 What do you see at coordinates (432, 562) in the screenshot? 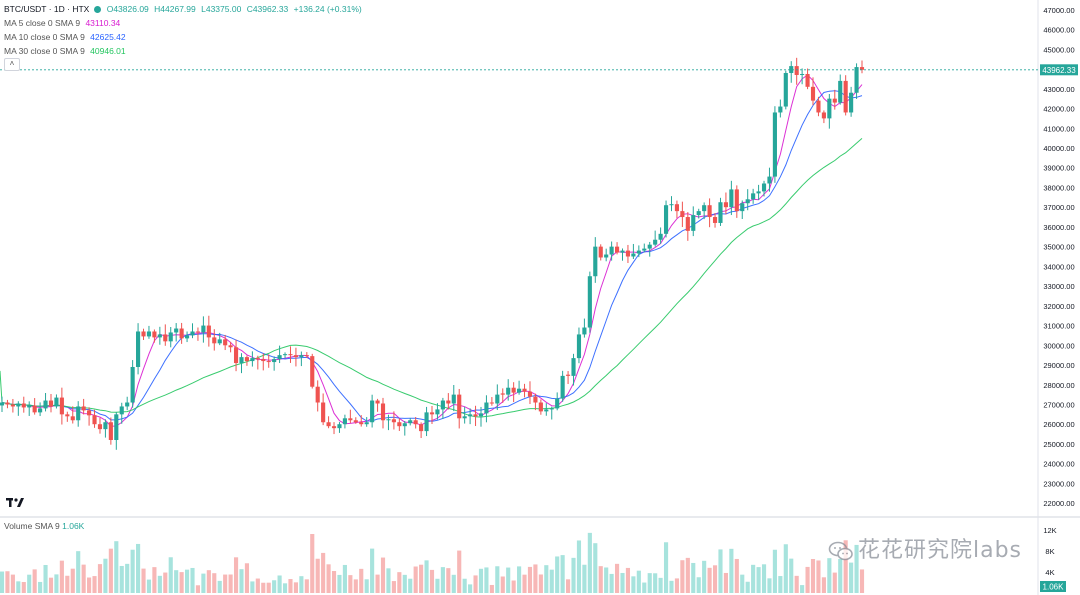
I see `volume-bars` at bounding box center [432, 562].